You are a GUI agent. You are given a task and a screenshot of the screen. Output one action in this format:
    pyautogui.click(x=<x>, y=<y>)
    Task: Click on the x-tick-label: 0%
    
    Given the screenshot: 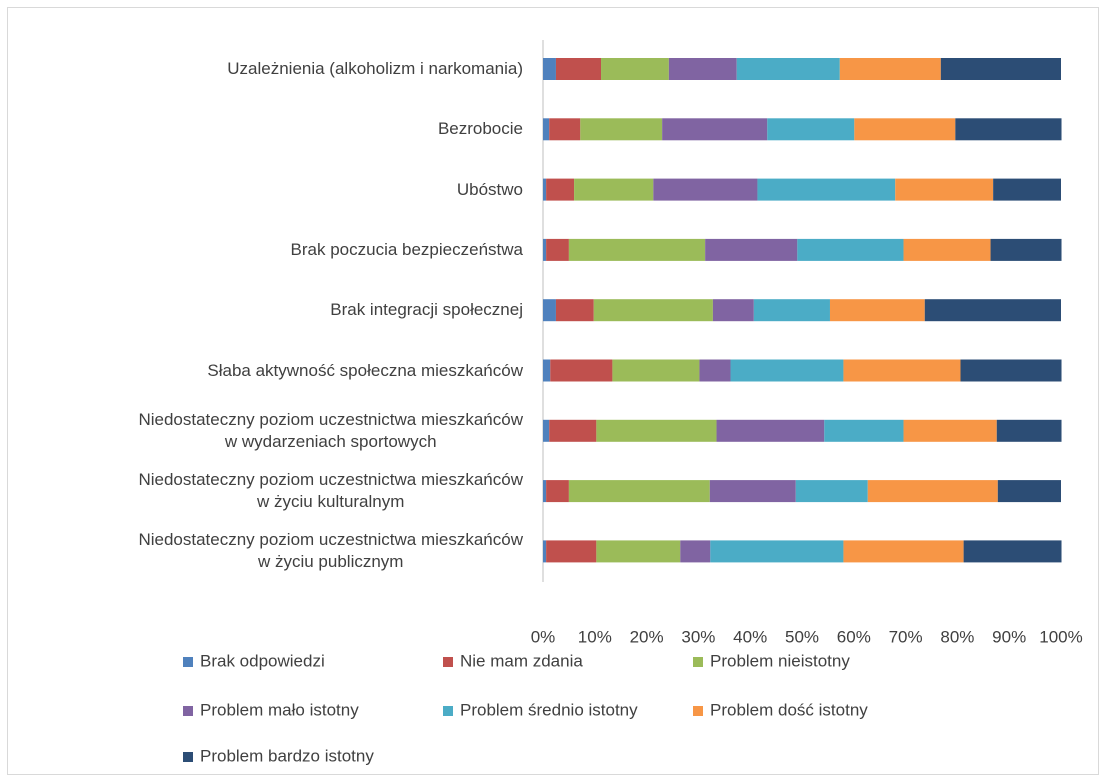 What is the action you would take?
    pyautogui.click(x=543, y=636)
    